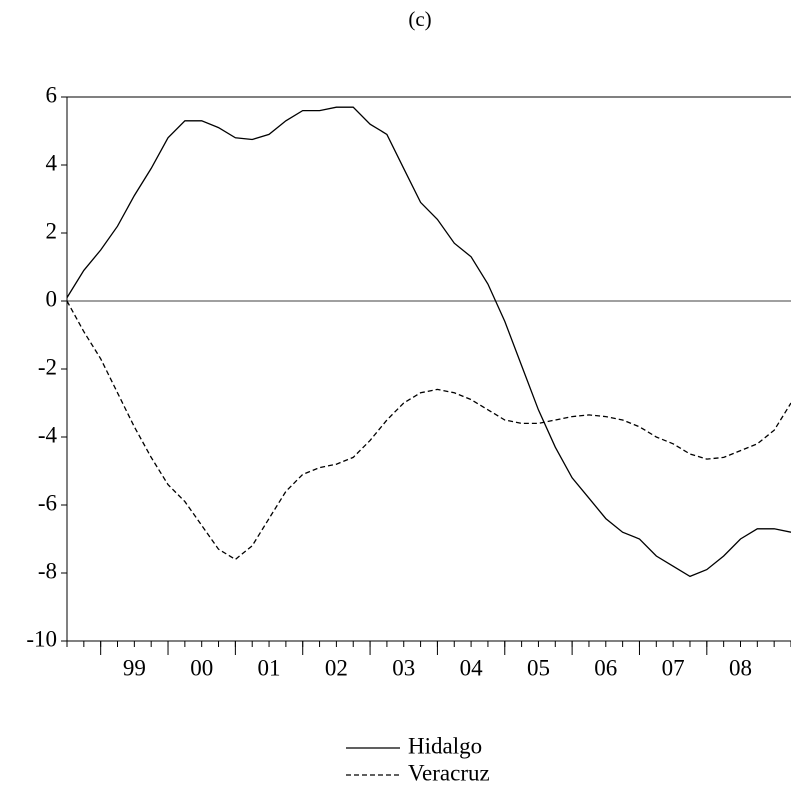 This screenshot has height=799, width=791. I want to click on legend-label: Hidalgo, so click(445, 745).